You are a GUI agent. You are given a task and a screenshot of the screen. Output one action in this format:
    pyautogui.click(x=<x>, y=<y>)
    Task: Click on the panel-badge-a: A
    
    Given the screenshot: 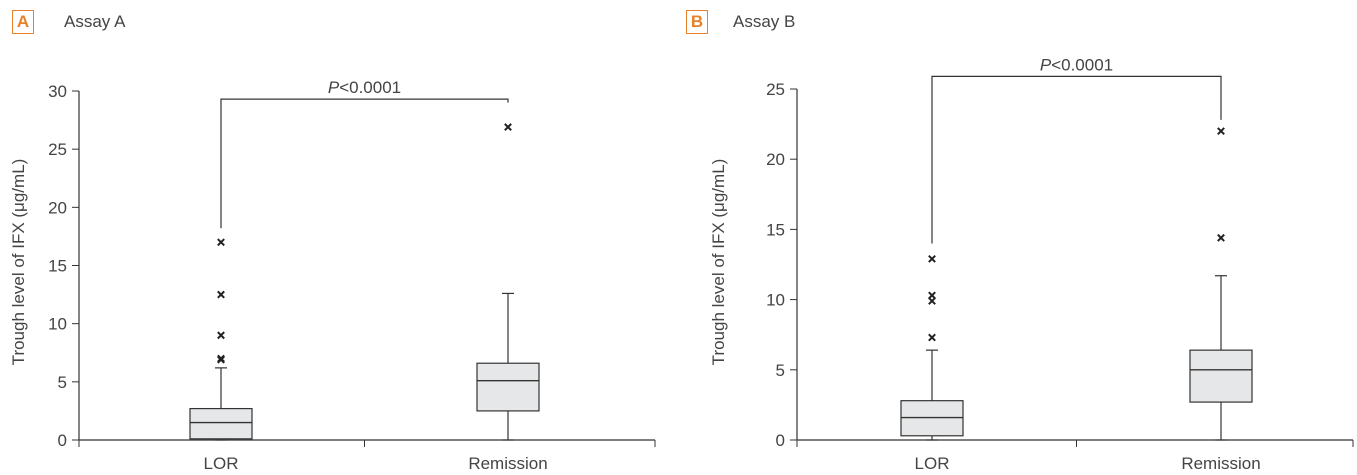 What is the action you would take?
    pyautogui.click(x=23, y=22)
    